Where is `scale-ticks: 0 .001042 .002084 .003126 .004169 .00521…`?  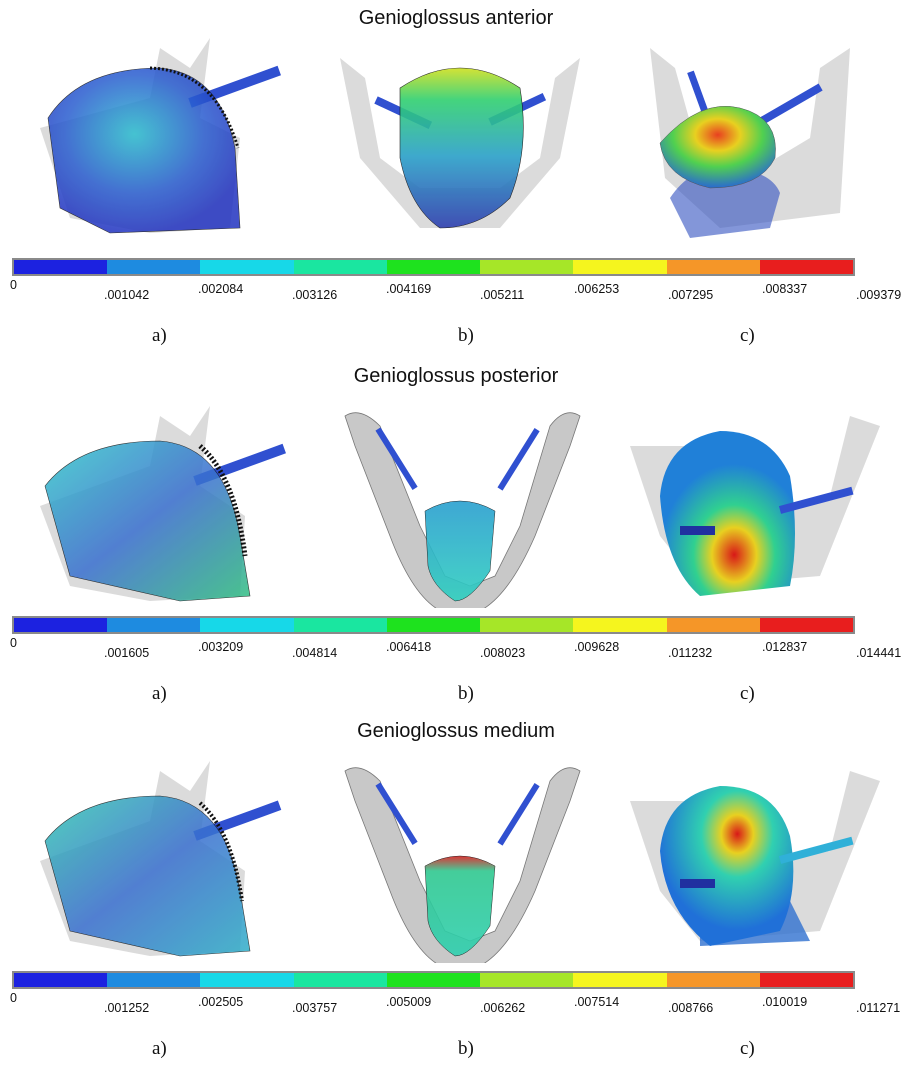
scale-ticks: 0 .001042 .002084 .003126 .004169 .00521… is located at coordinates (456, 293).